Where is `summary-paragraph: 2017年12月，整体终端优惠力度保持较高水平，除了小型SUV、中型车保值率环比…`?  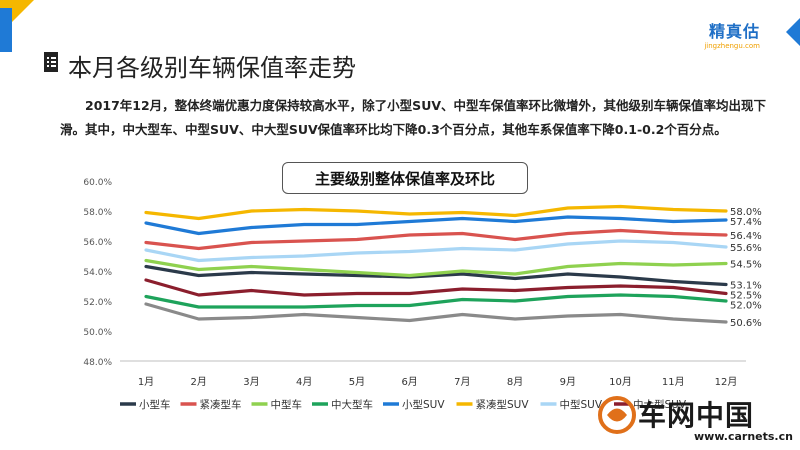 summary-paragraph: 2017年12月，整体终端优惠力度保持较高水平，除了小型SUV、中型车保值率环比… is located at coordinates (413, 117).